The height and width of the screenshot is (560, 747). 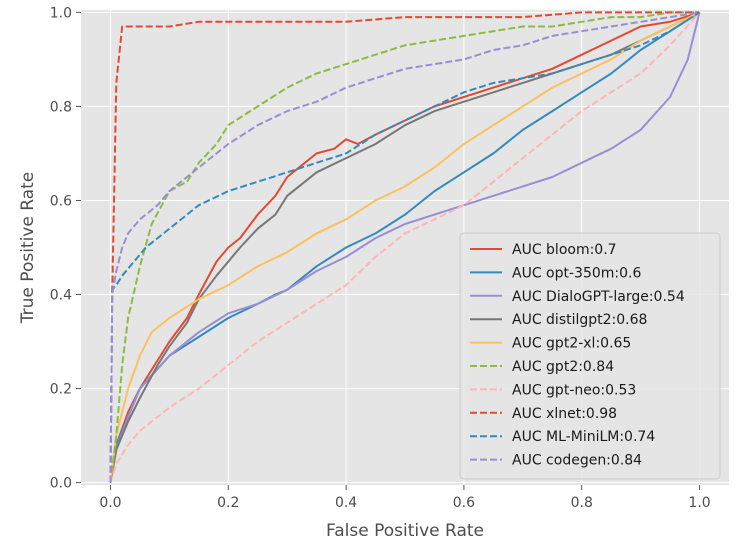 What do you see at coordinates (346, 503) in the screenshot?
I see `x-tick-label: 0.4` at bounding box center [346, 503].